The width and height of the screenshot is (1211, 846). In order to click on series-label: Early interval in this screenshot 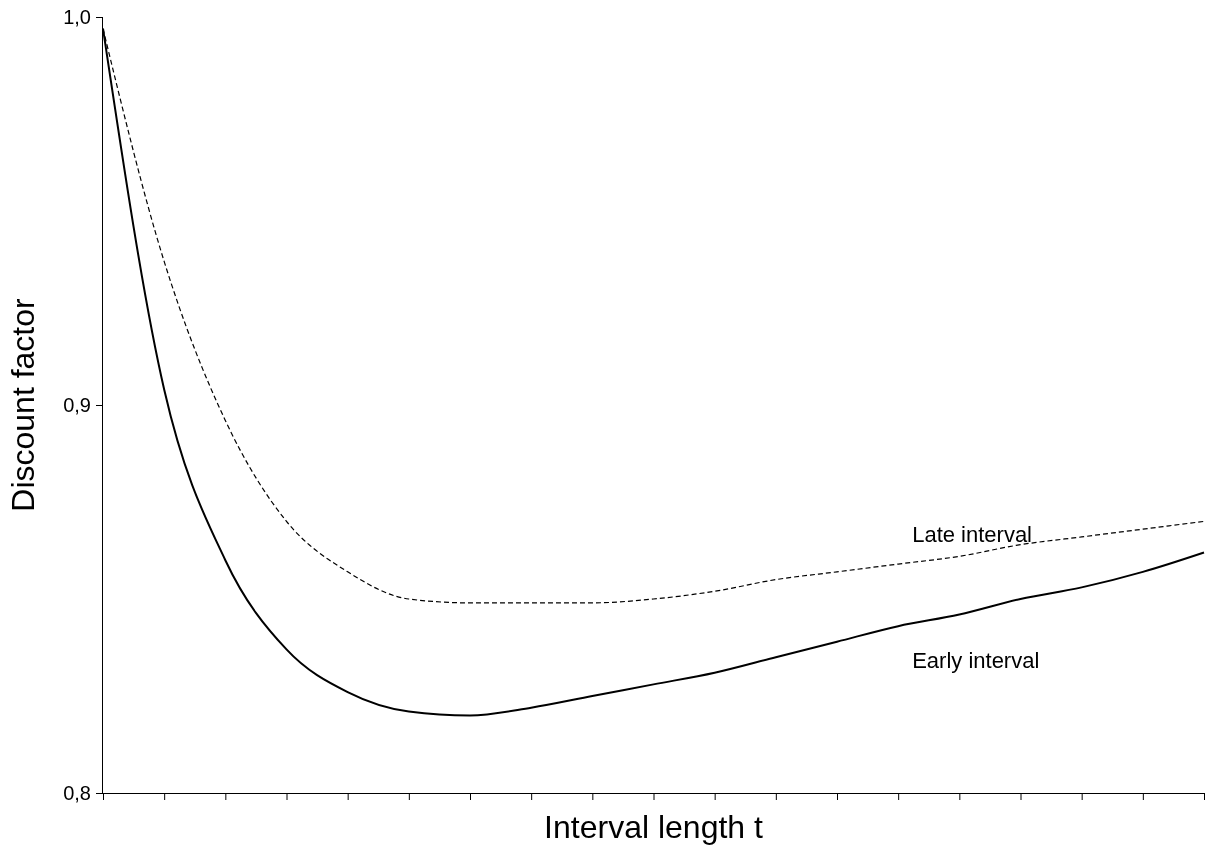, I will do `click(976, 661)`.